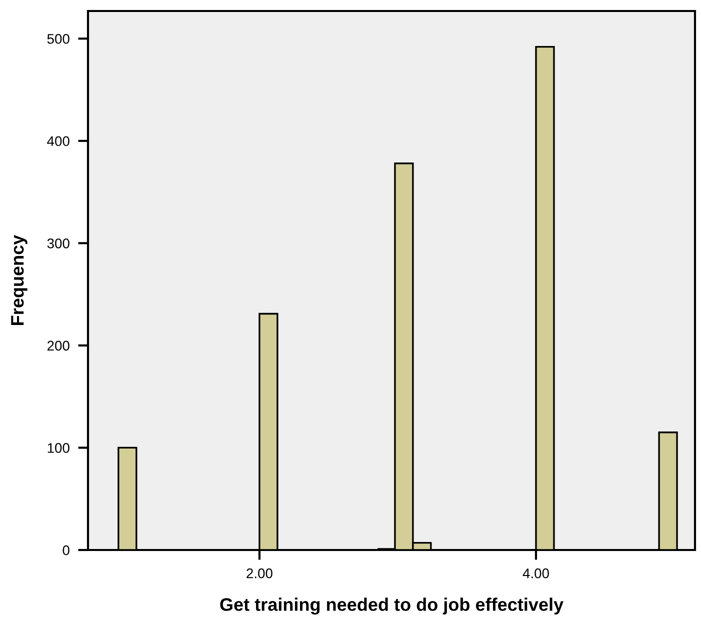 Image resolution: width=701 pixels, height=620 pixels. What do you see at coordinates (19, 279) in the screenshot?
I see `y-axis-title: Frequency` at bounding box center [19, 279].